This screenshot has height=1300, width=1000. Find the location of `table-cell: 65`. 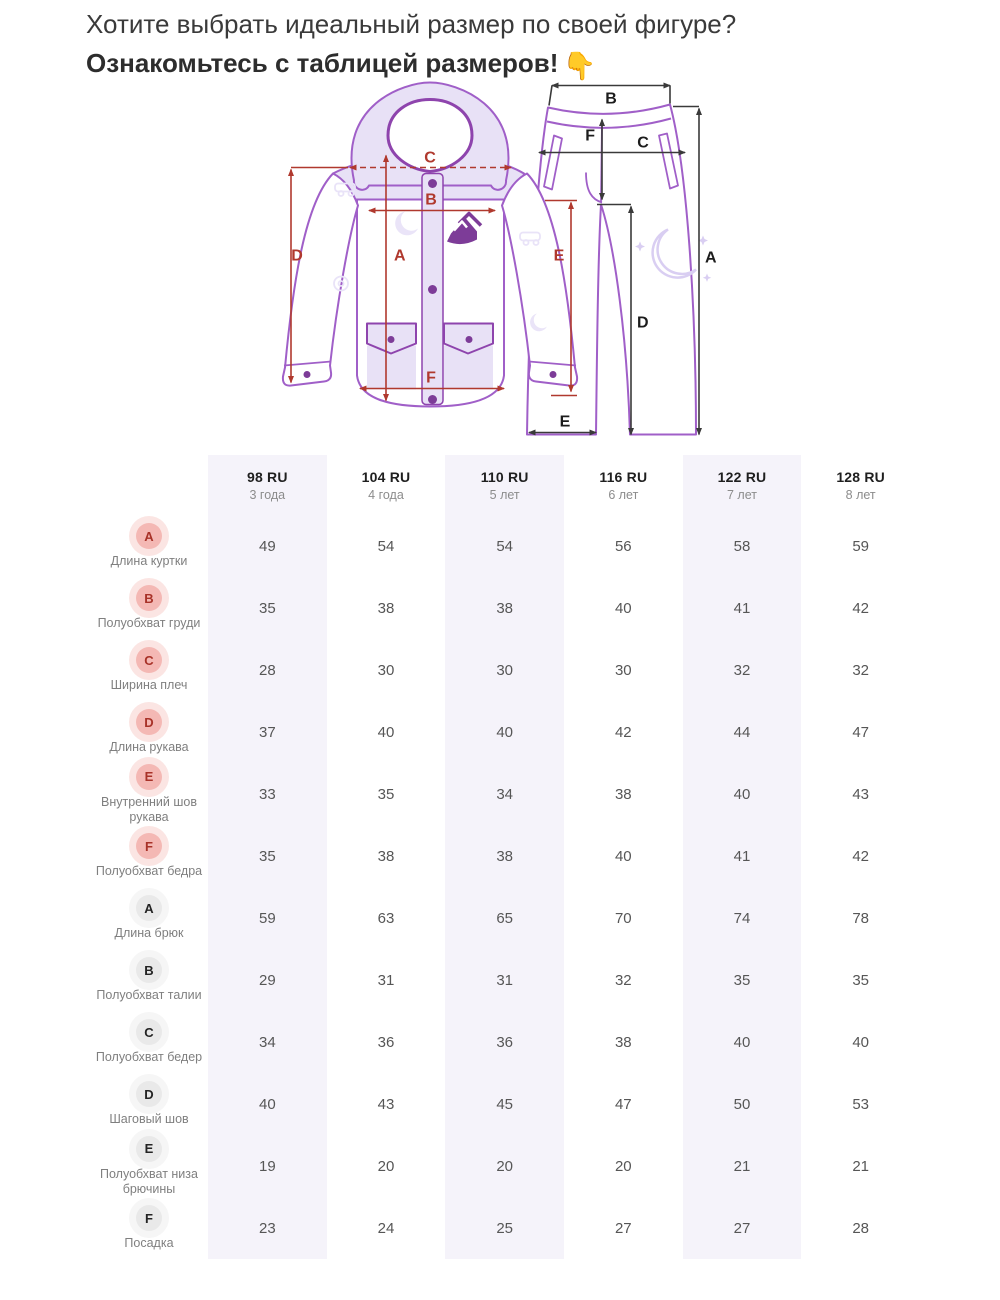

table-cell: 65 is located at coordinates (504, 918).